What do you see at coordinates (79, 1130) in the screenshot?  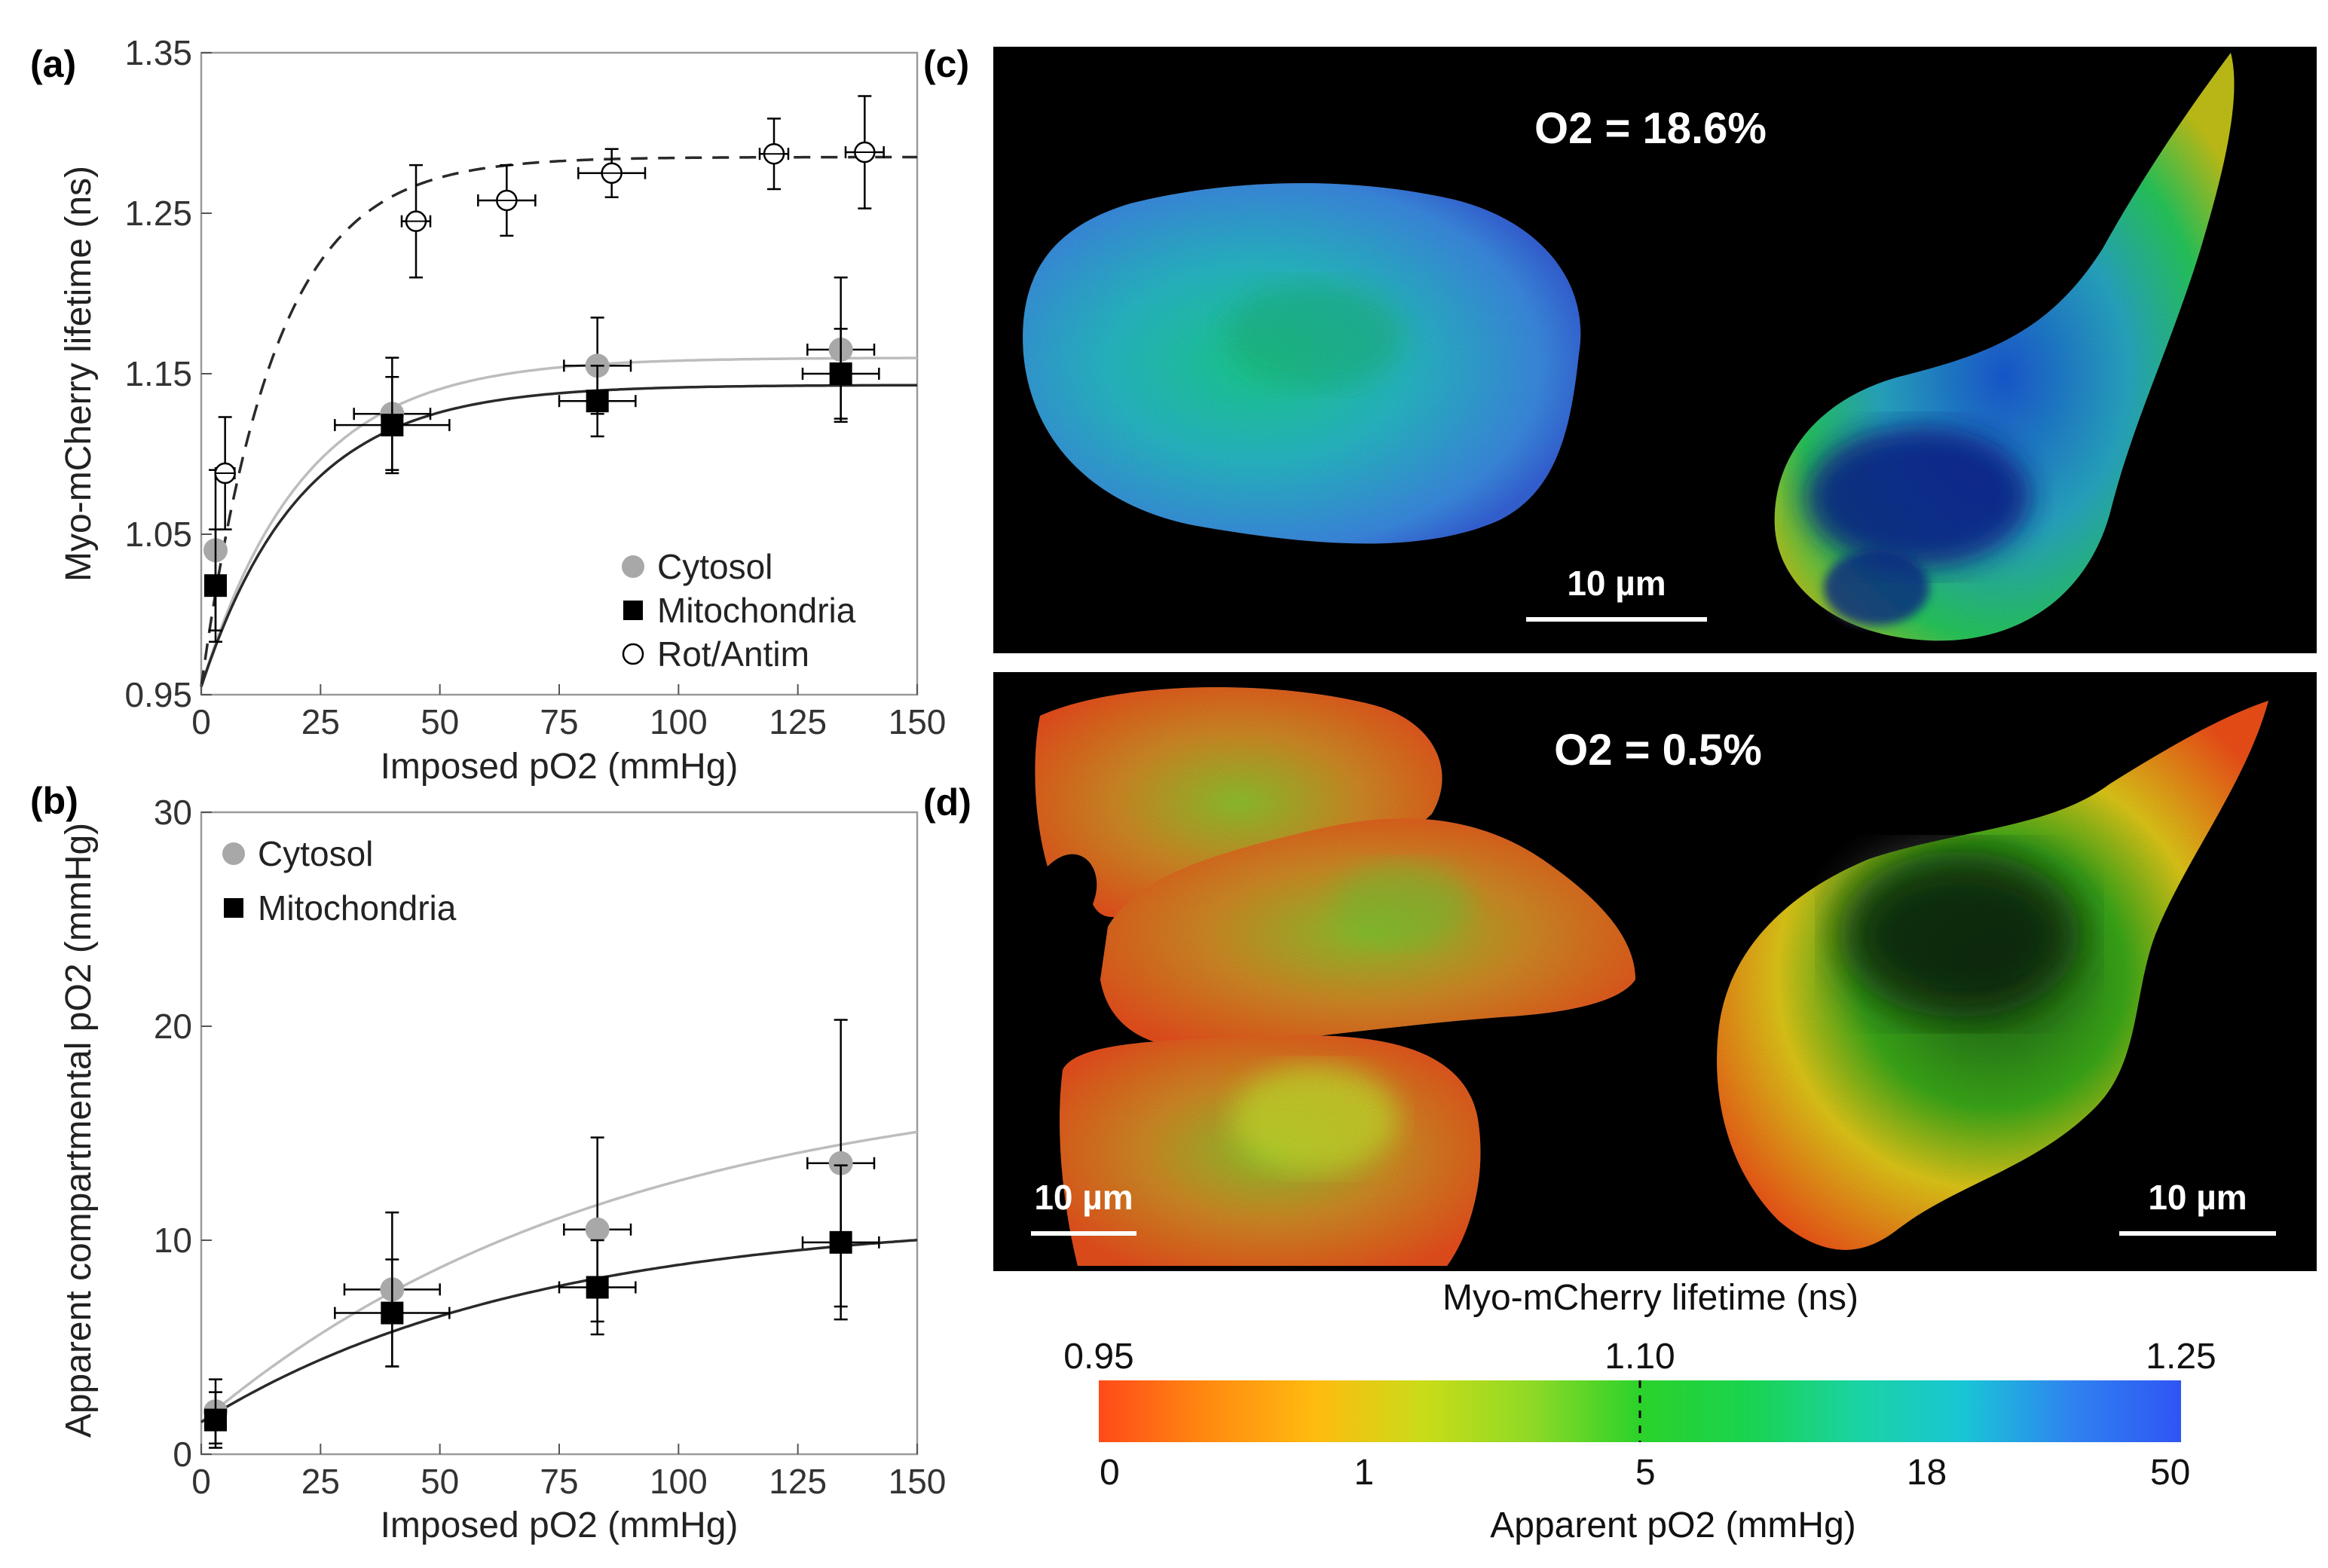 I see `panel-b-y-axis-label: Apparent compartmental pO2 (mmHg)` at bounding box center [79, 1130].